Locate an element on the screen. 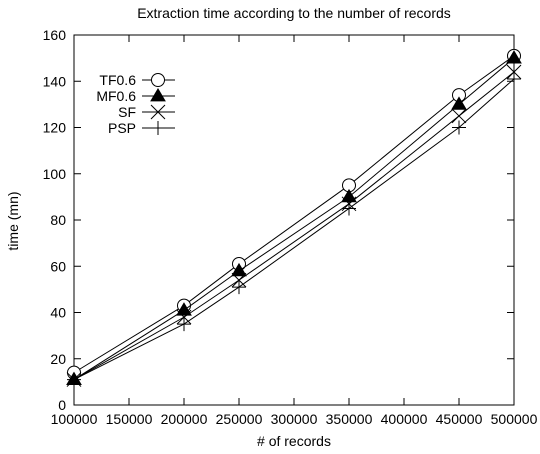 The width and height of the screenshot is (540, 454). legend-label-sf: SF is located at coordinates (127, 112).